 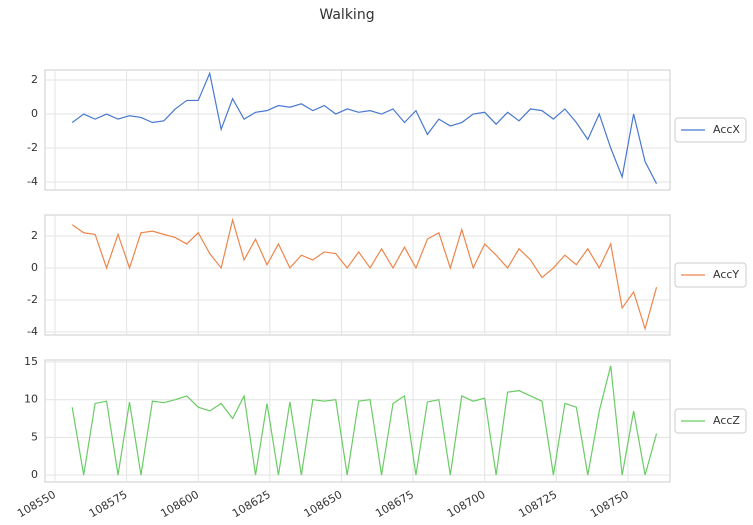 I want to click on legend-label: AccZ, so click(x=726, y=420).